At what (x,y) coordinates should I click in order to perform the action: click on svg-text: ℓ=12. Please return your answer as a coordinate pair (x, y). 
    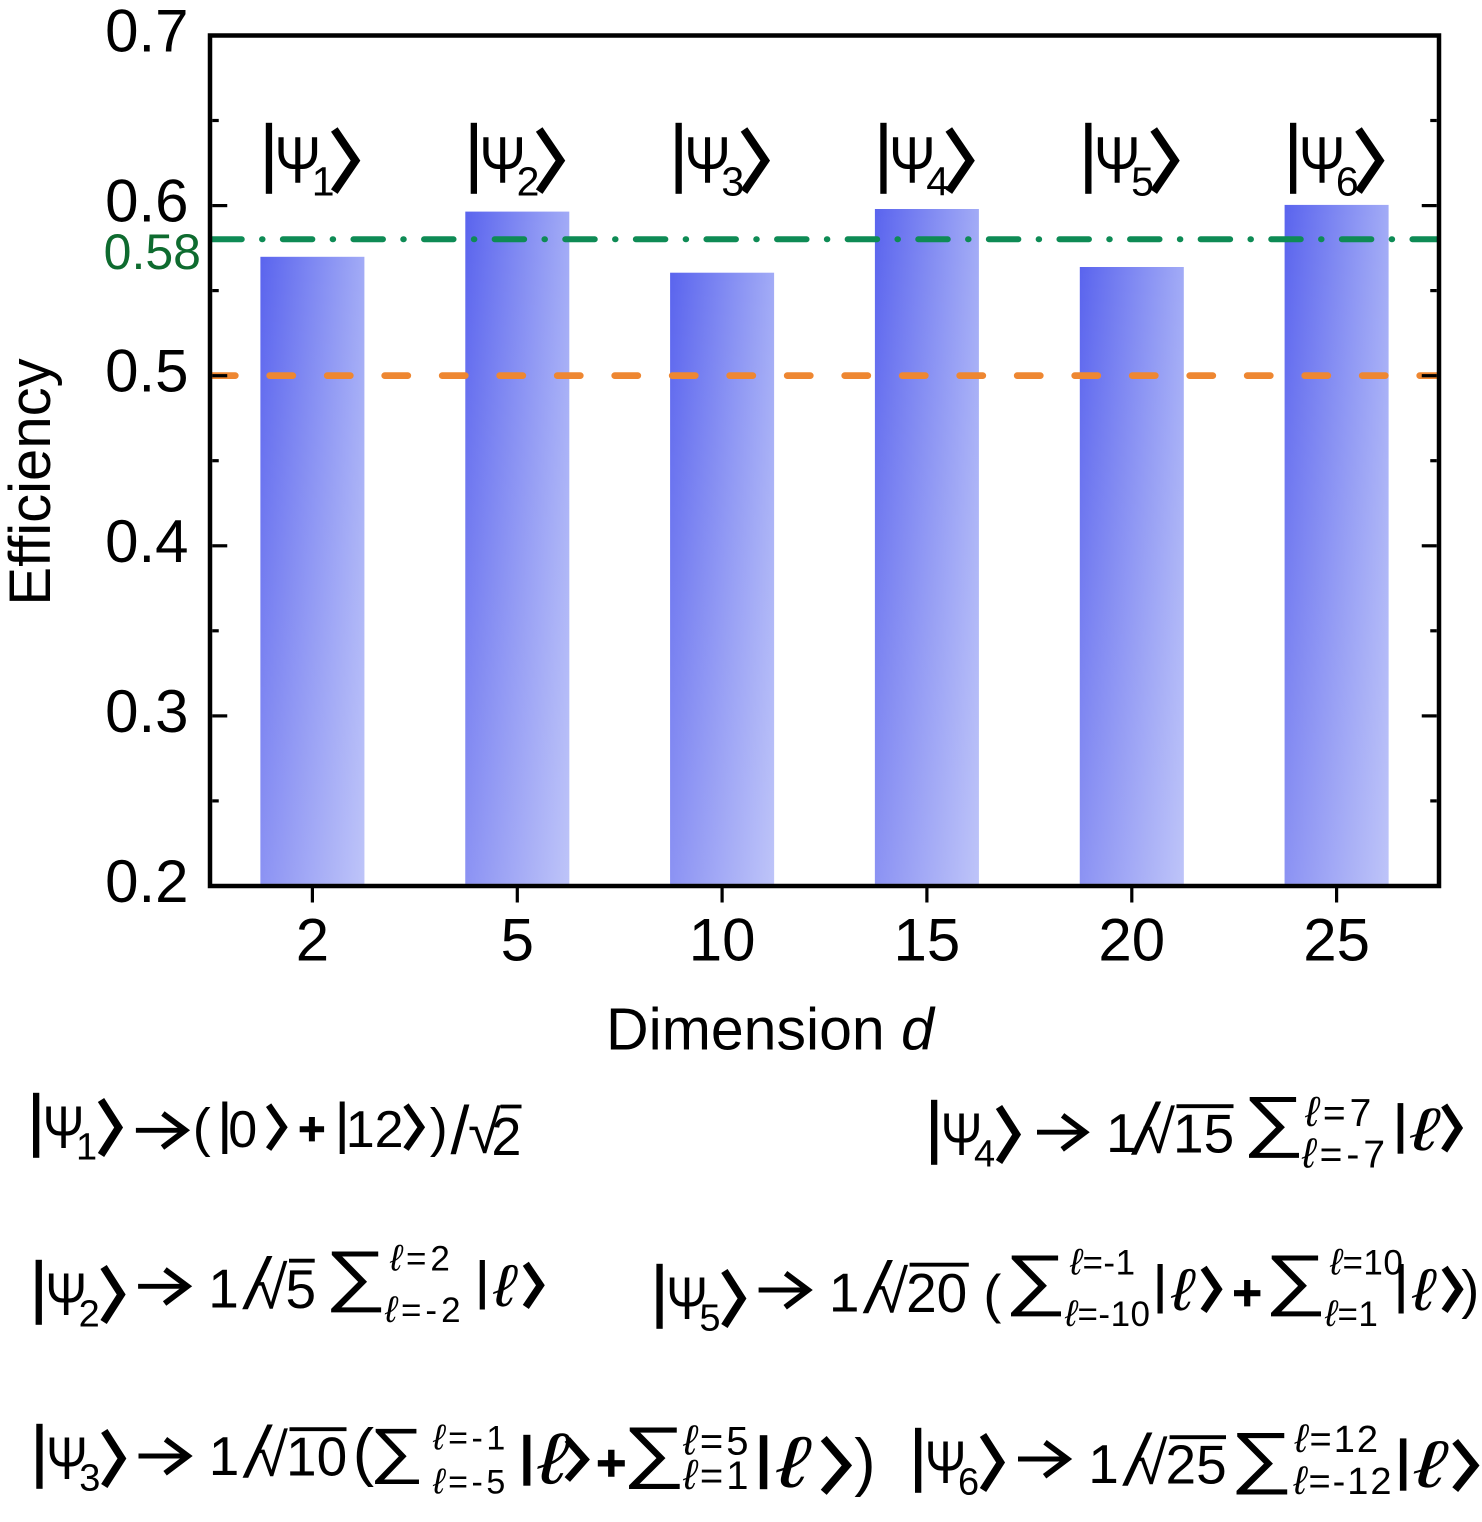
    Looking at the image, I should click on (1337, 1439).